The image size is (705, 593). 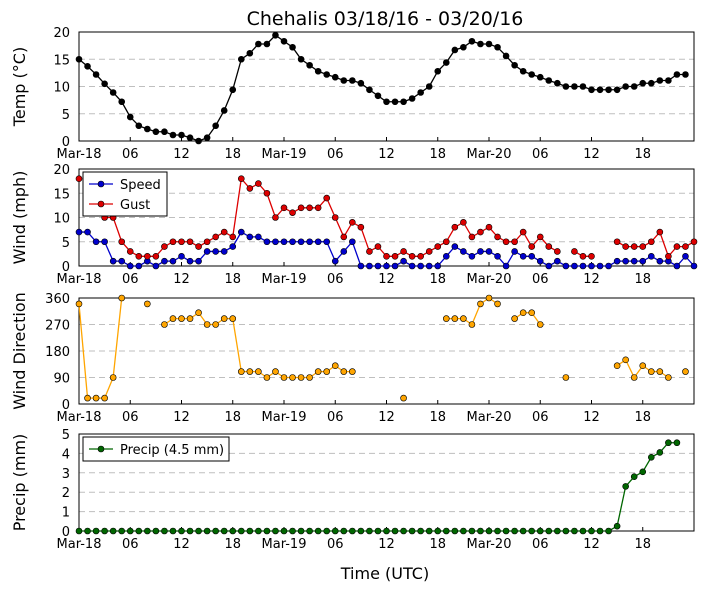 I want to click on legend-label: Speed, so click(x=140, y=185).